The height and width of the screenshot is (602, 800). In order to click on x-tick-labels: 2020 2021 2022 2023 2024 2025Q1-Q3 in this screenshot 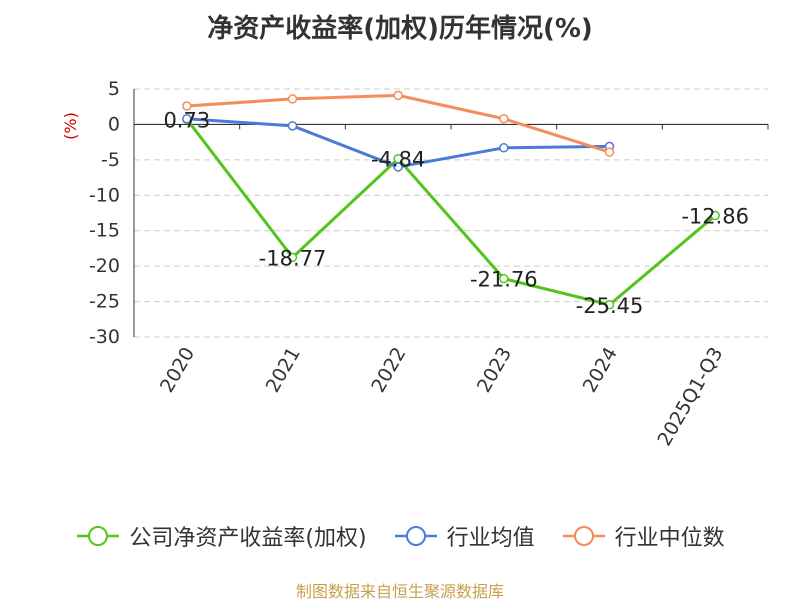, I will do `click(442, 397)`.